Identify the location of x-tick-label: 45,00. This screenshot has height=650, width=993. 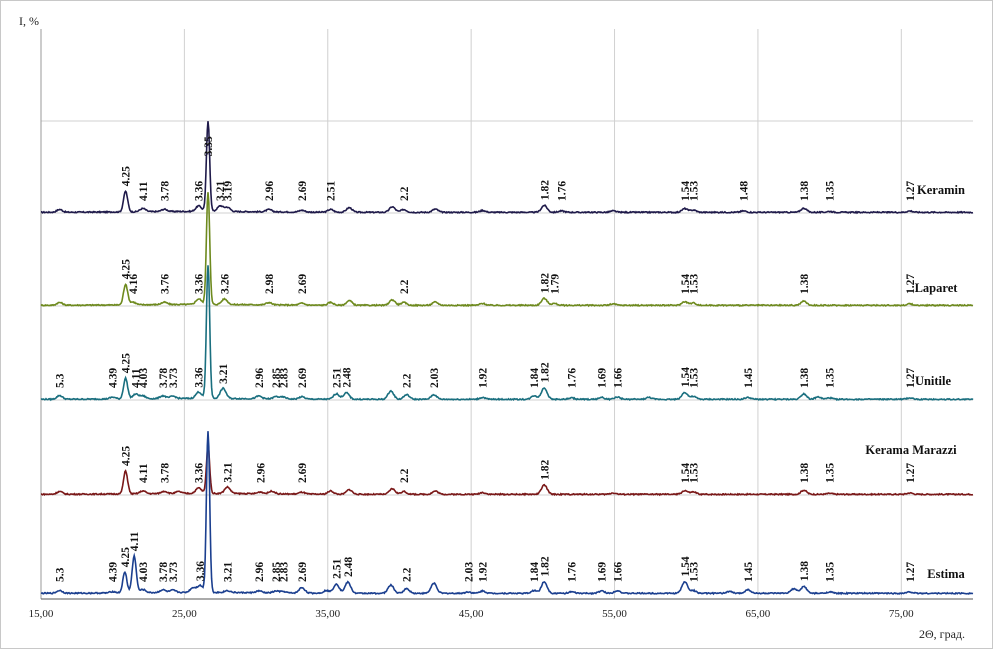
(471, 614).